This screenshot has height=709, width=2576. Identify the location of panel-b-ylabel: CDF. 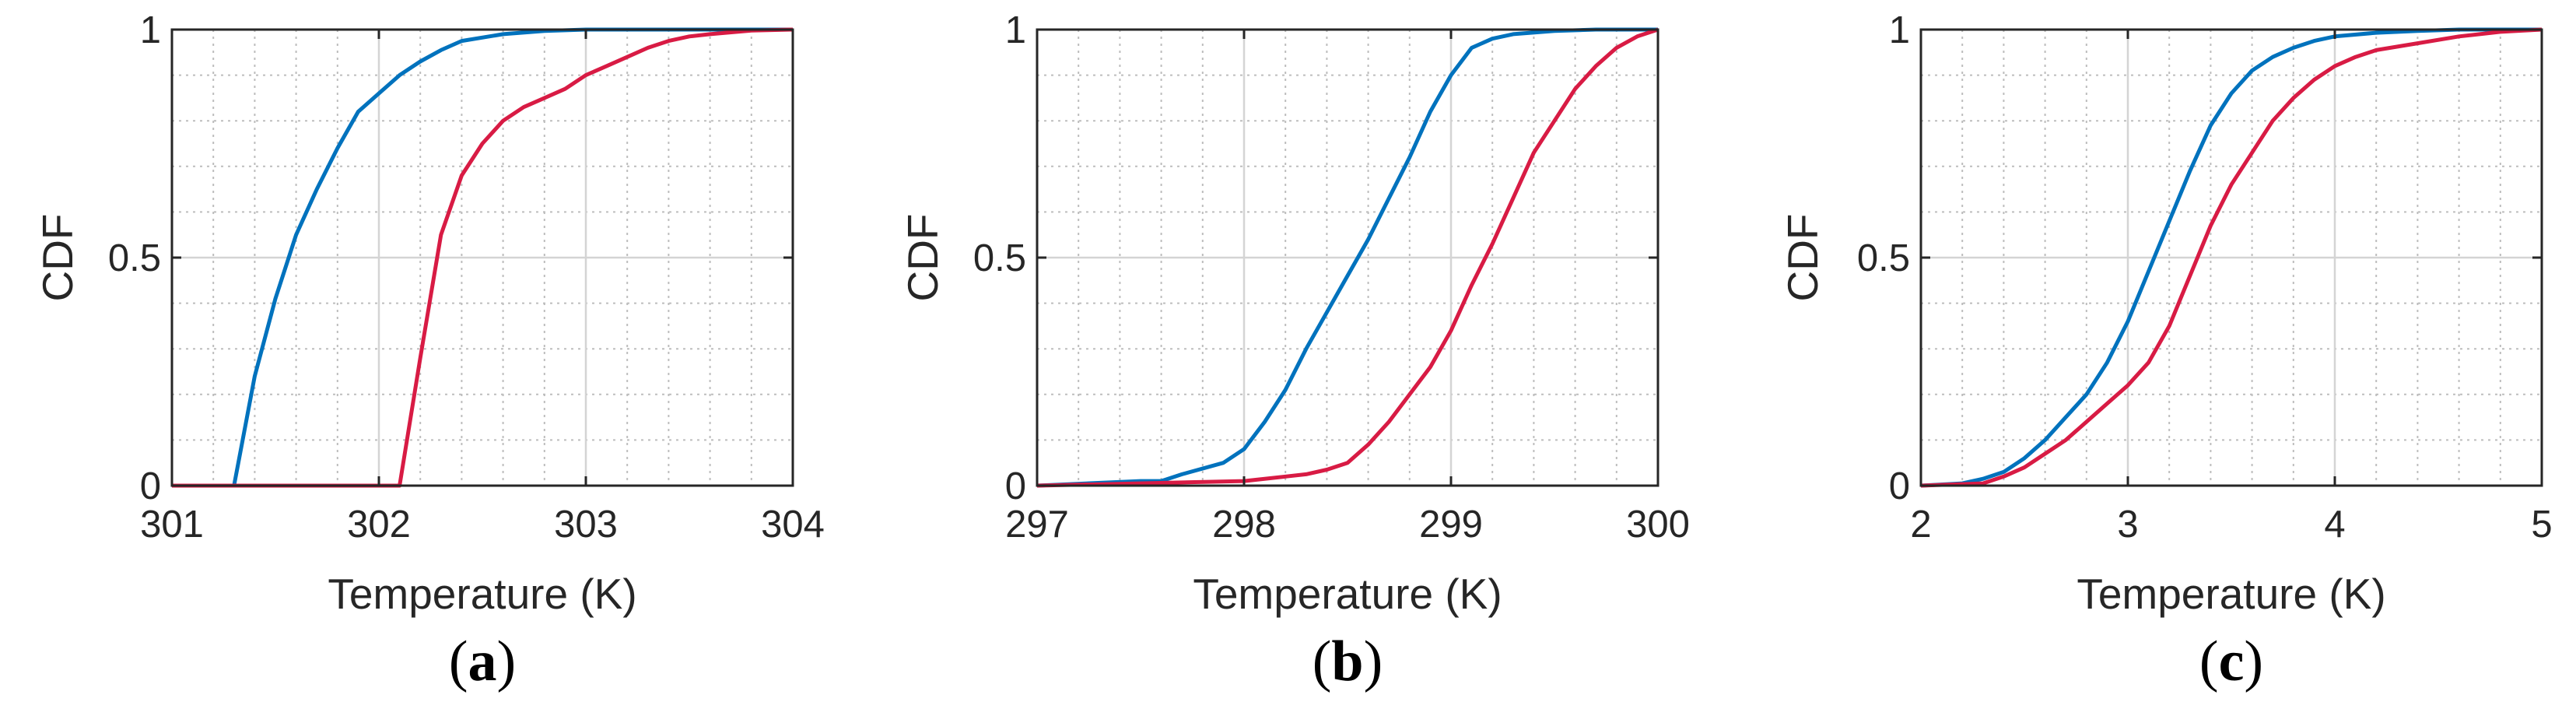
(923, 257).